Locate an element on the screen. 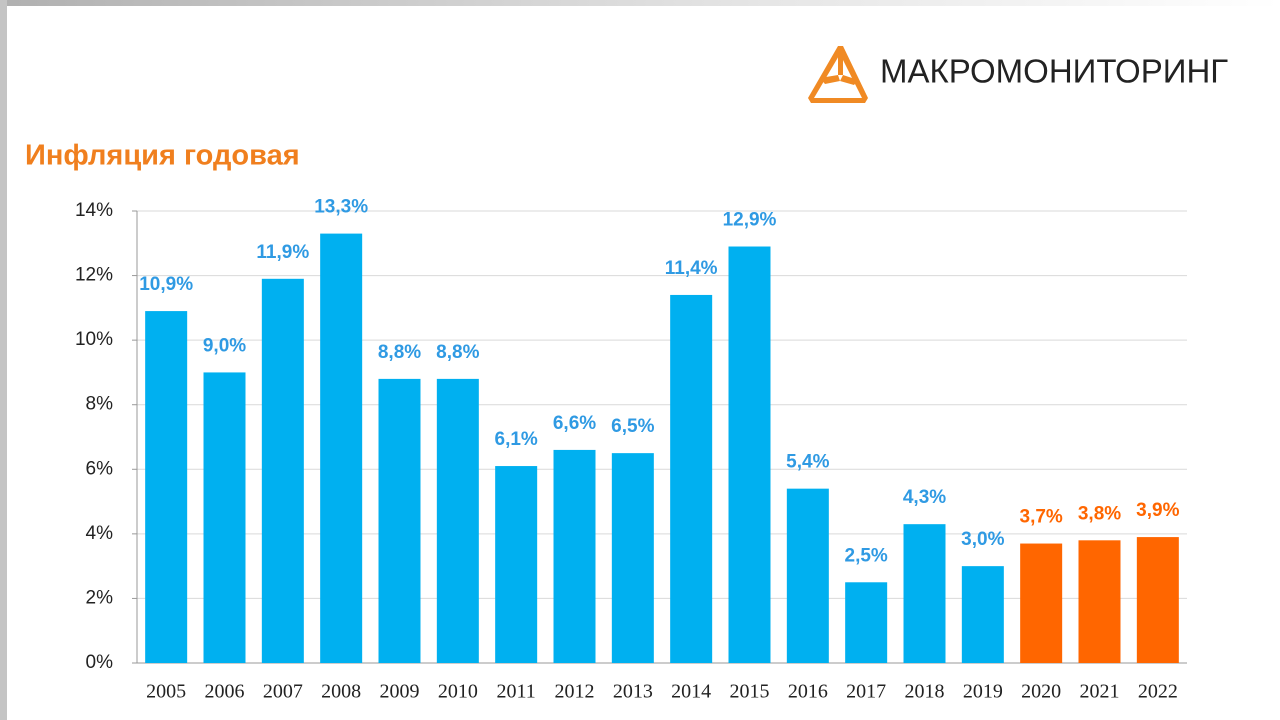 This screenshot has height=720, width=1280. value-label: 10,9% is located at coordinates (166, 284).